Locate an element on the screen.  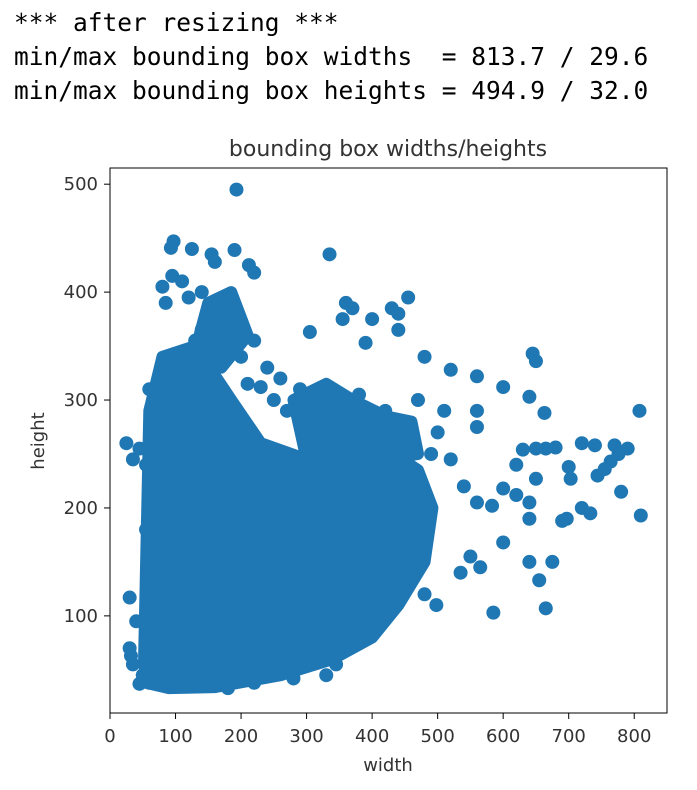
x-tick-label: 400 is located at coordinates (372, 736).